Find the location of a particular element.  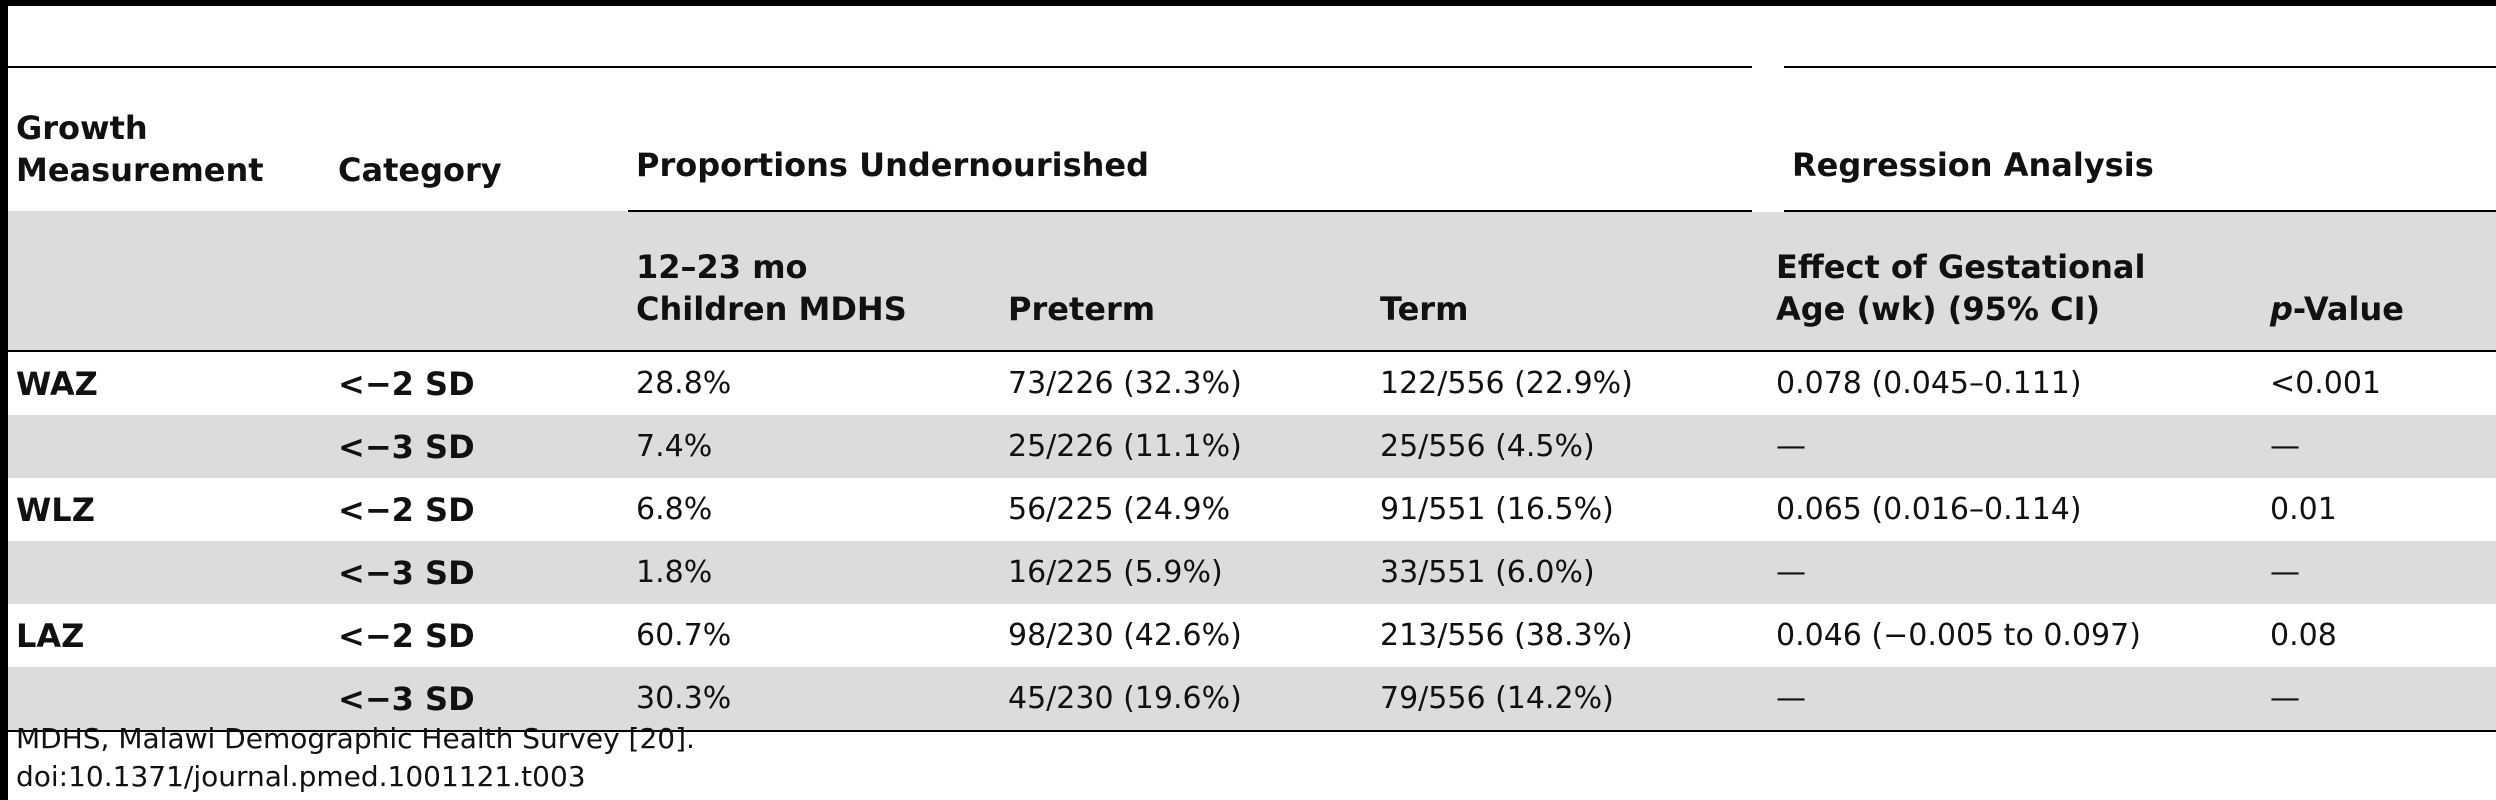

header-term: Term is located at coordinates (1570, 281).